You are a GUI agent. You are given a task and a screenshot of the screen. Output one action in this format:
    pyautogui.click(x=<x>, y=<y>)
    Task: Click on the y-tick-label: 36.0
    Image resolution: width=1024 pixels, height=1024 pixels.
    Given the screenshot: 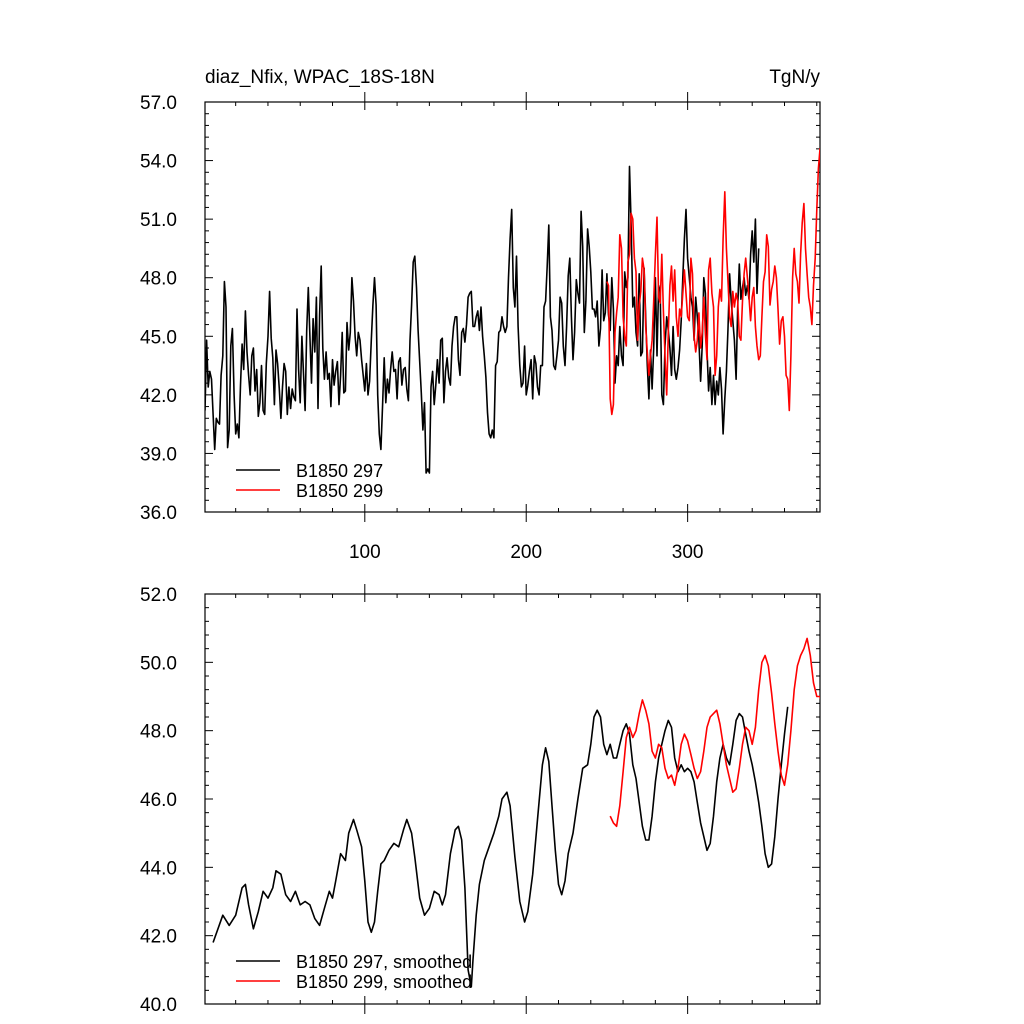 What is the action you would take?
    pyautogui.click(x=158, y=513)
    